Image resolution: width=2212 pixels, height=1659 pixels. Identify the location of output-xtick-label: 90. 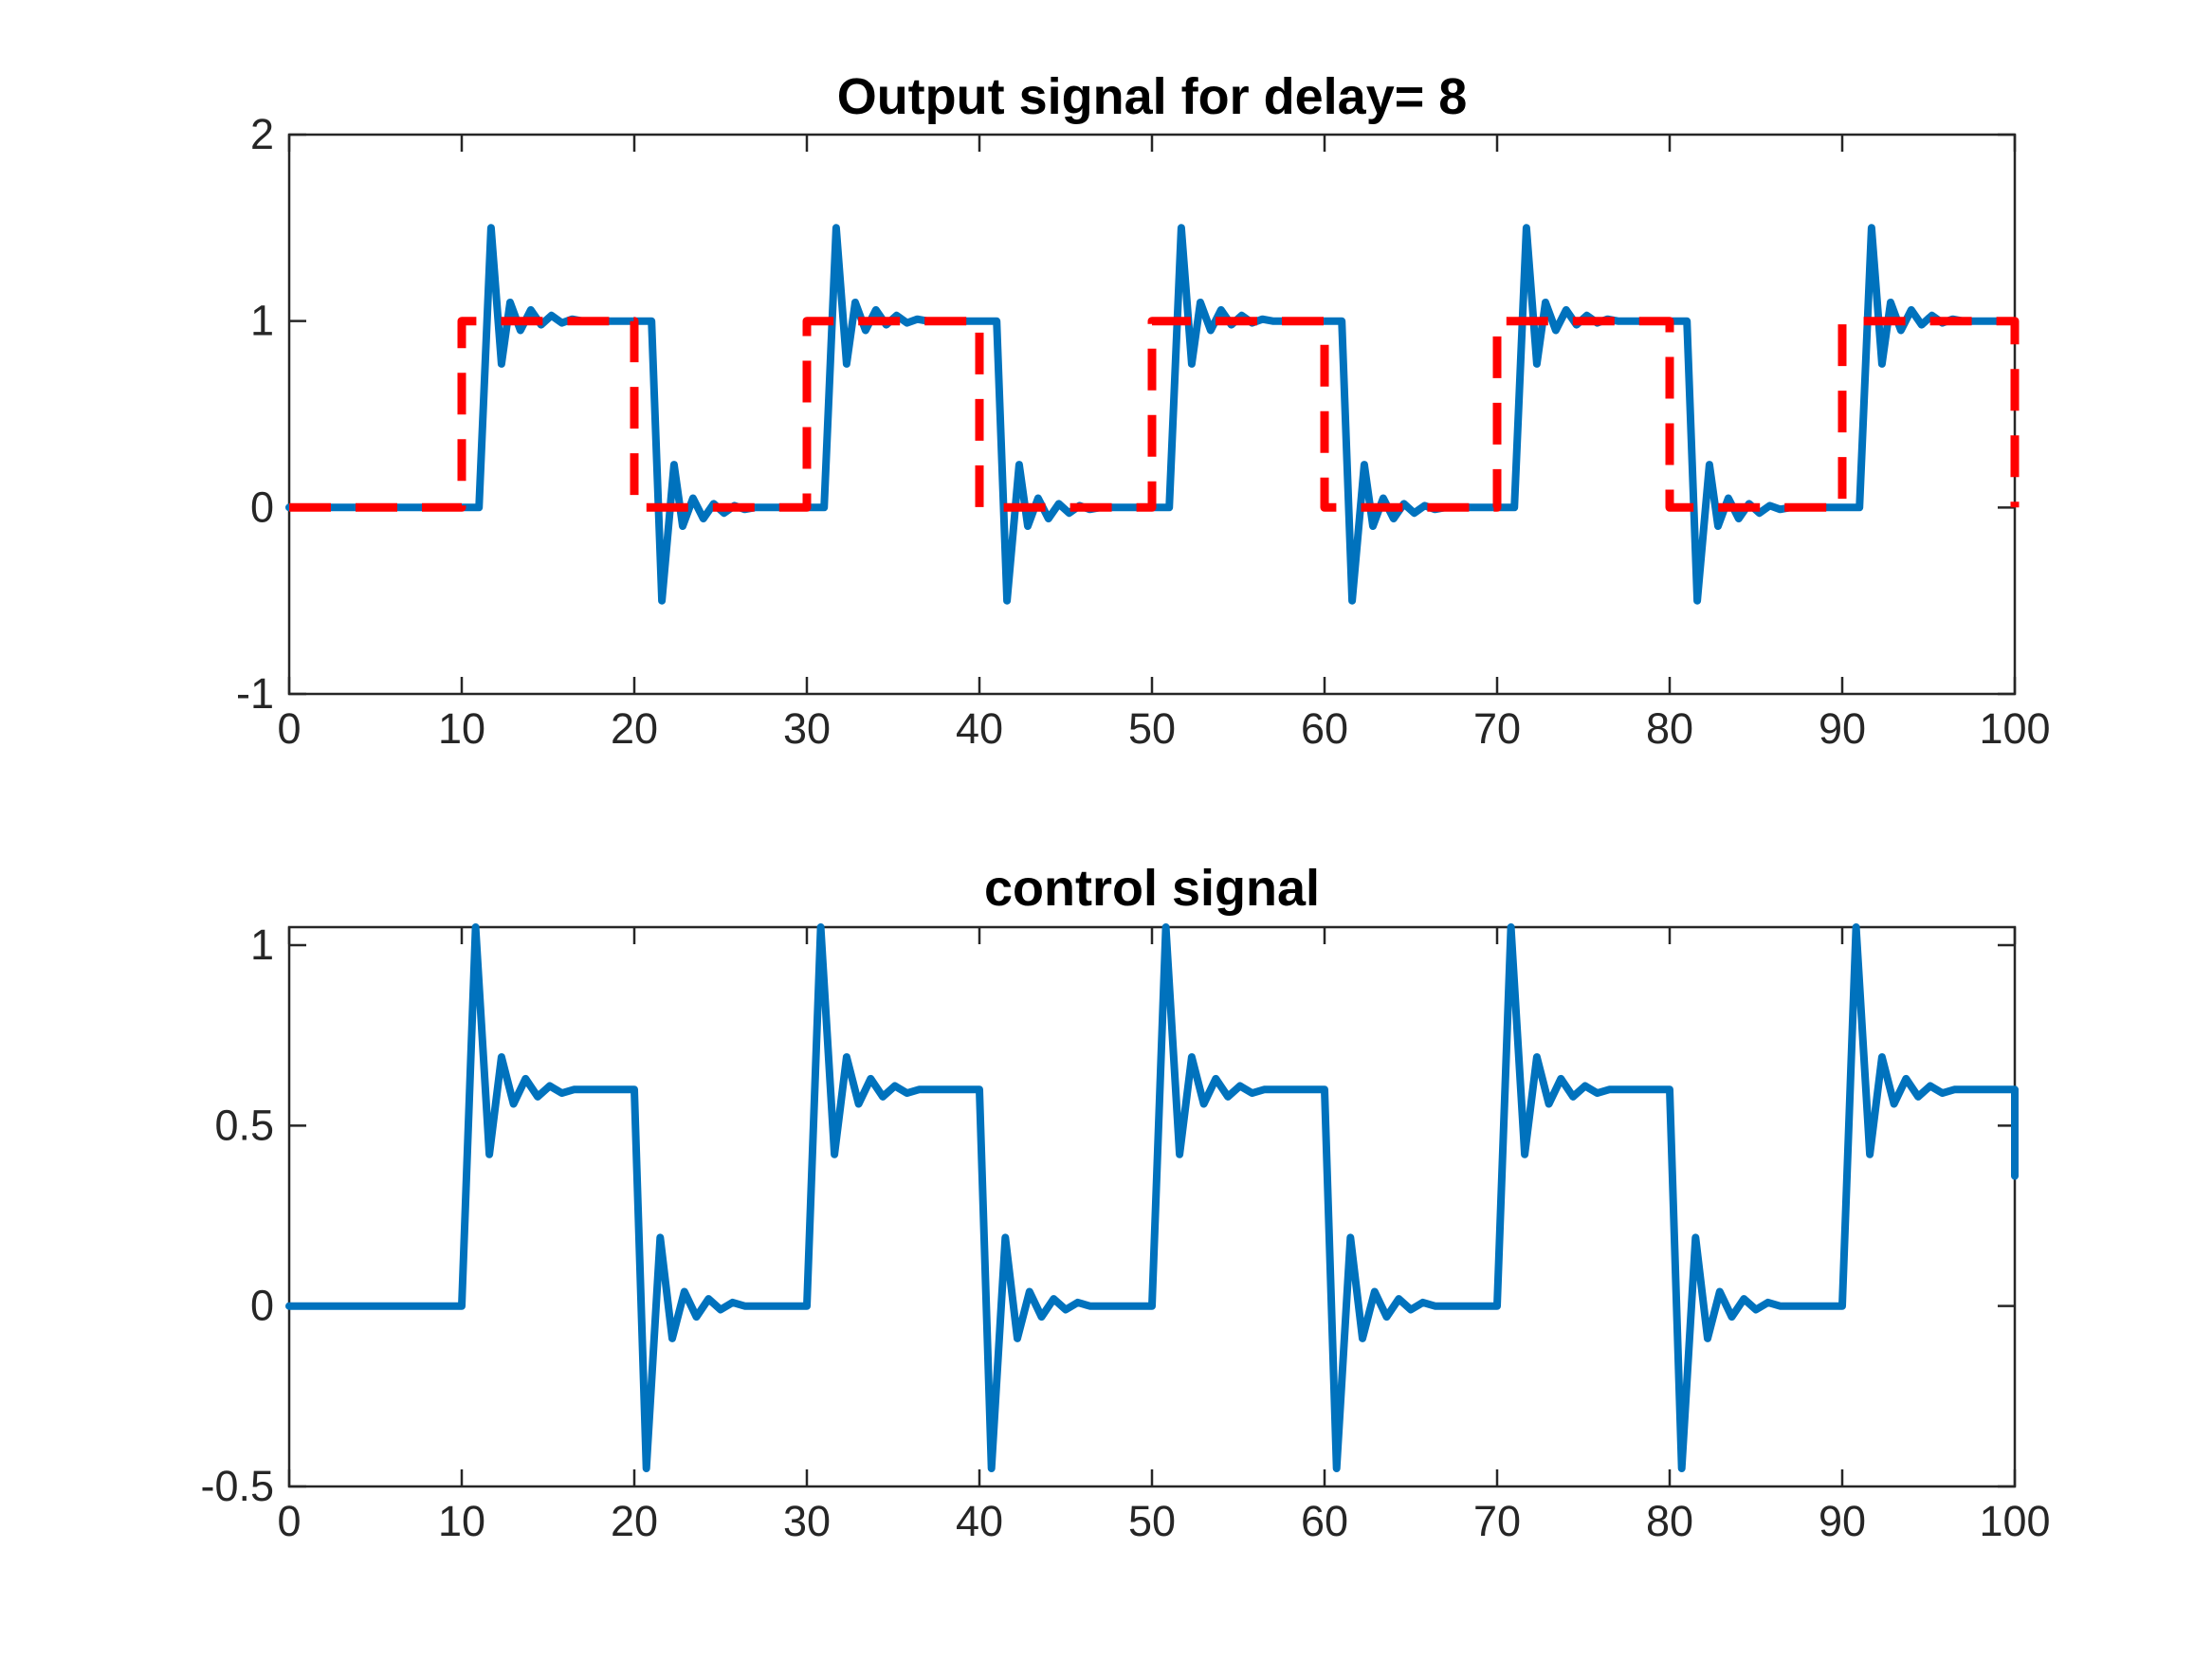
(1842, 728).